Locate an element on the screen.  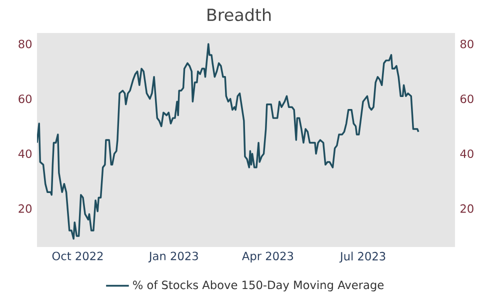
y-tick-label: 20 is located at coordinates (25, 208).